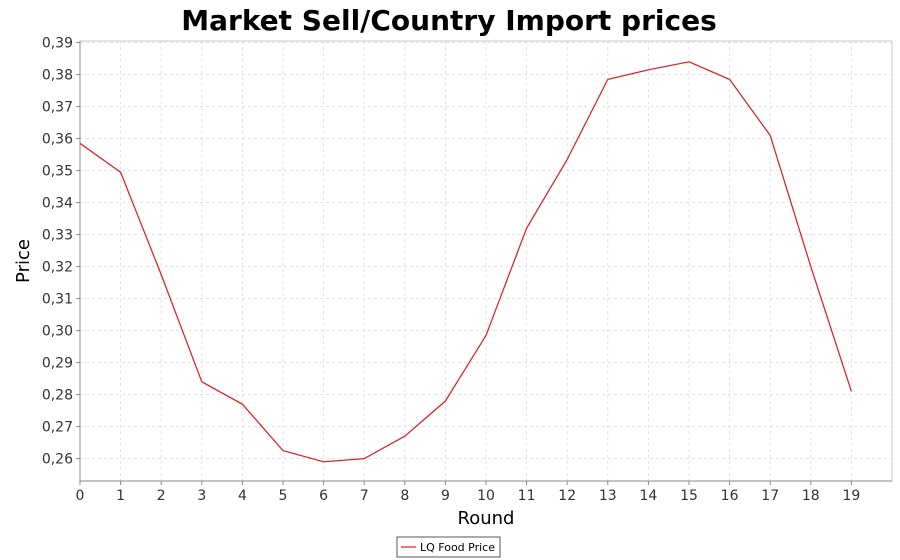  What do you see at coordinates (283, 496) in the screenshot?
I see `x-tick-label: 5` at bounding box center [283, 496].